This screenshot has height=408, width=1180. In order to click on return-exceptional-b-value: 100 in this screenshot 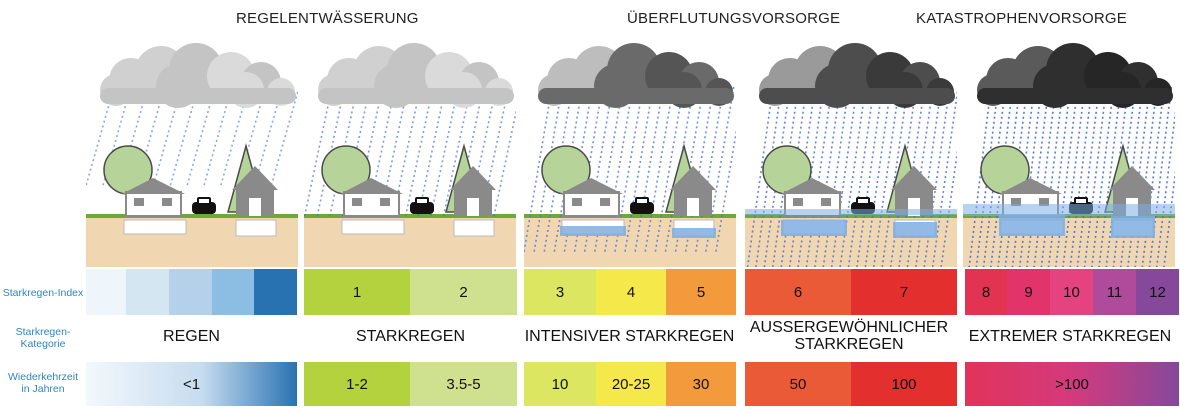, I will do `click(904, 384)`.